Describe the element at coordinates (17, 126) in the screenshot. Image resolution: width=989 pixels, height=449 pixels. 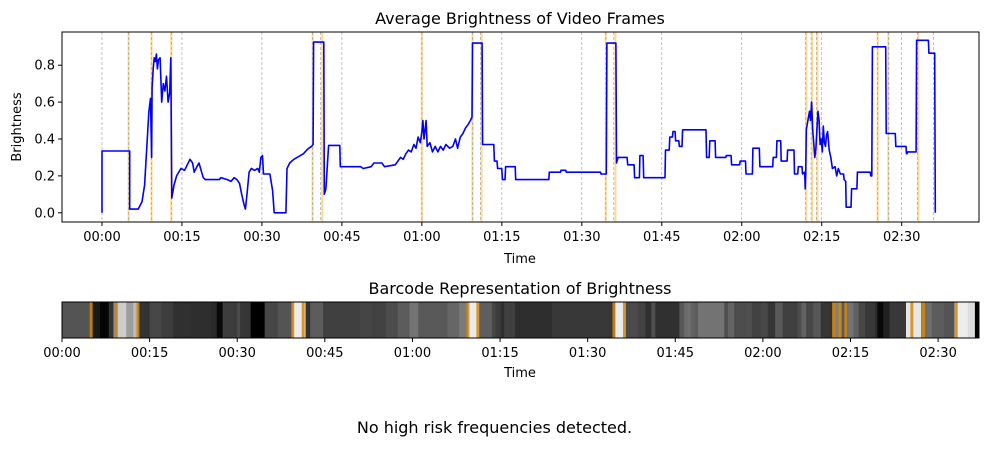
I see `line-chart-ylabel: Brightness` at that location.